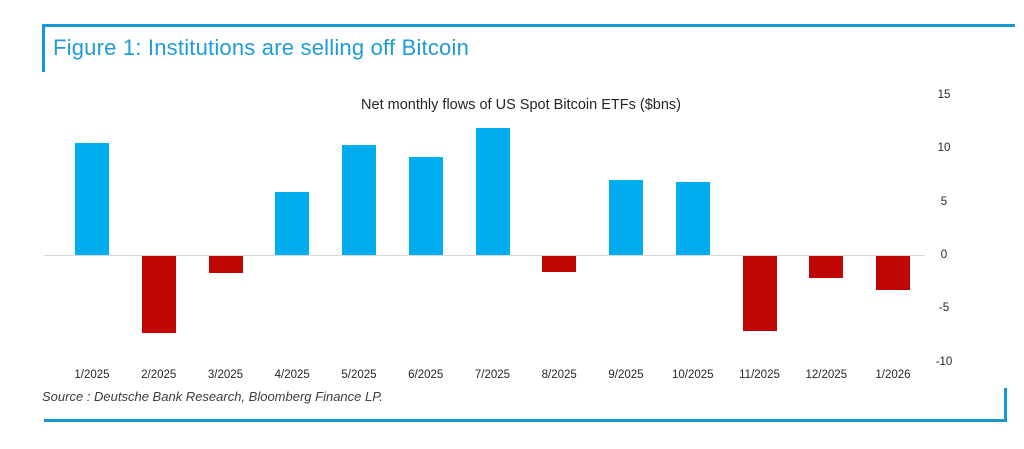  What do you see at coordinates (159, 375) in the screenshot?
I see `x-tick-2-2025: 2/2025` at bounding box center [159, 375].